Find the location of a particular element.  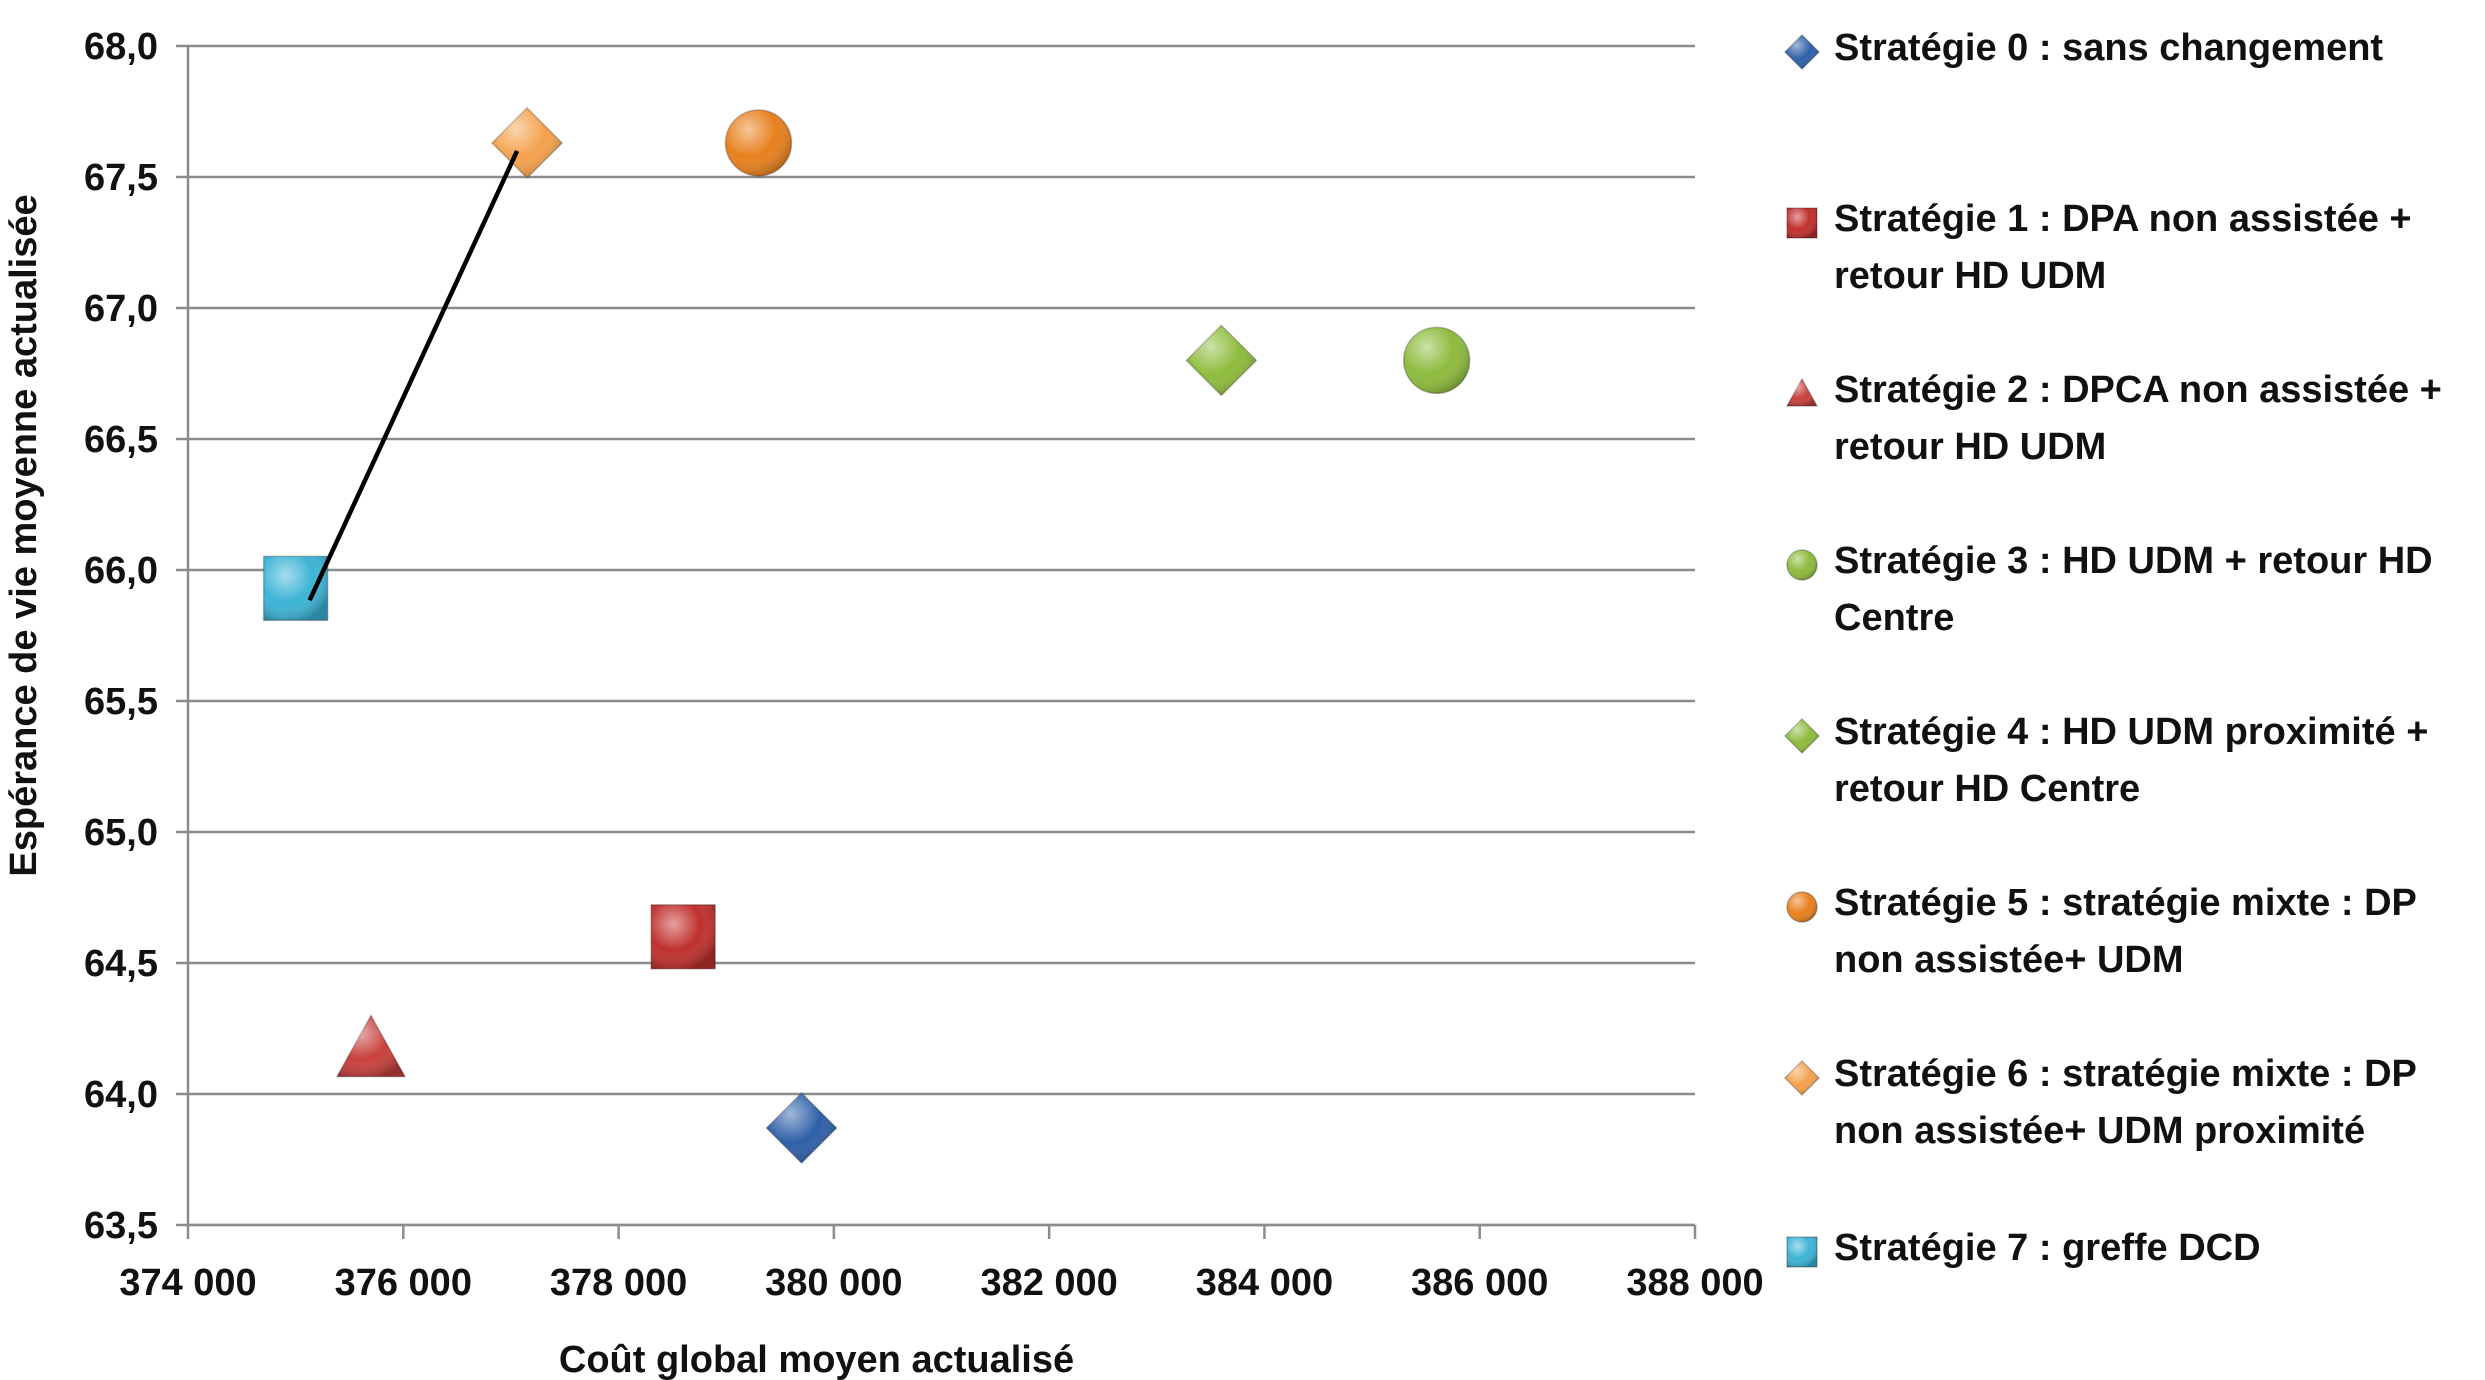

y-tick-label: 63,5 is located at coordinates (121, 1226).